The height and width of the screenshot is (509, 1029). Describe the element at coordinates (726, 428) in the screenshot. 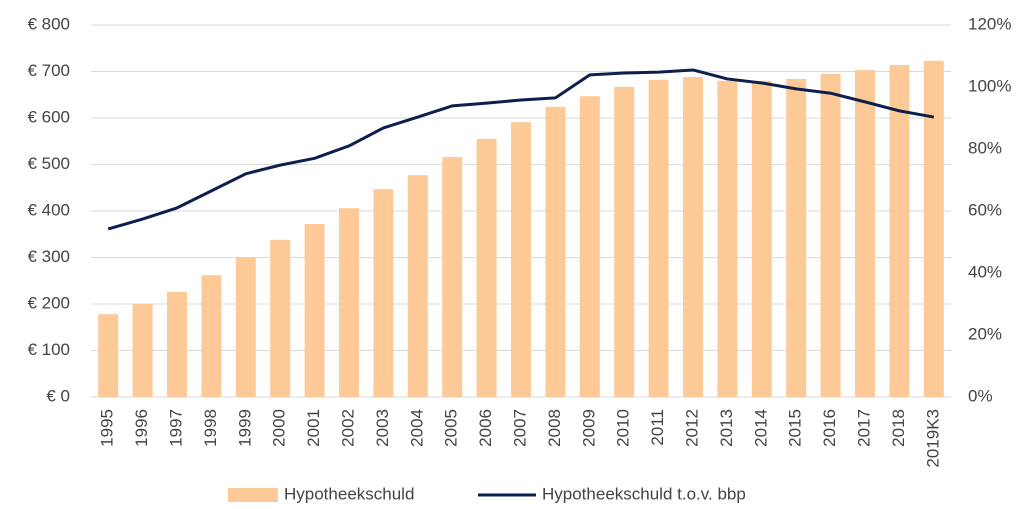

I see `x-tick-label: 2013` at that location.